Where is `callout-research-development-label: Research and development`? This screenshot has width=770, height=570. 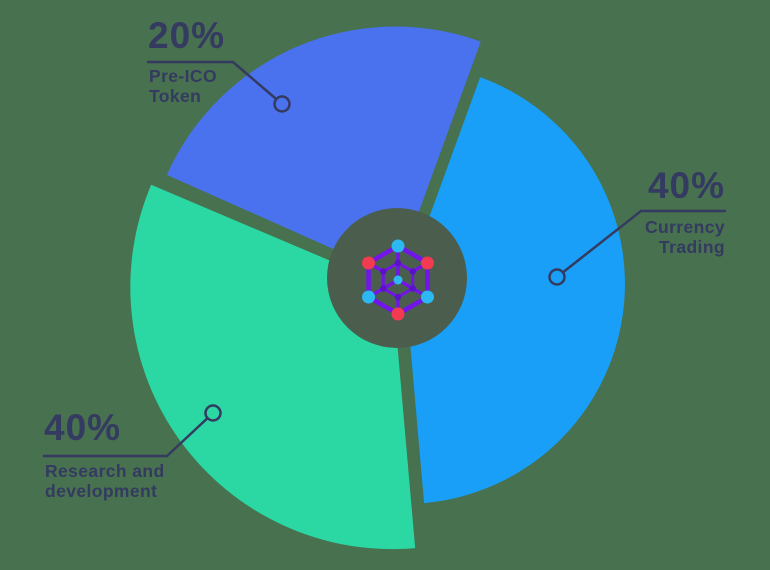 callout-research-development-label: Research and development is located at coordinates (105, 481).